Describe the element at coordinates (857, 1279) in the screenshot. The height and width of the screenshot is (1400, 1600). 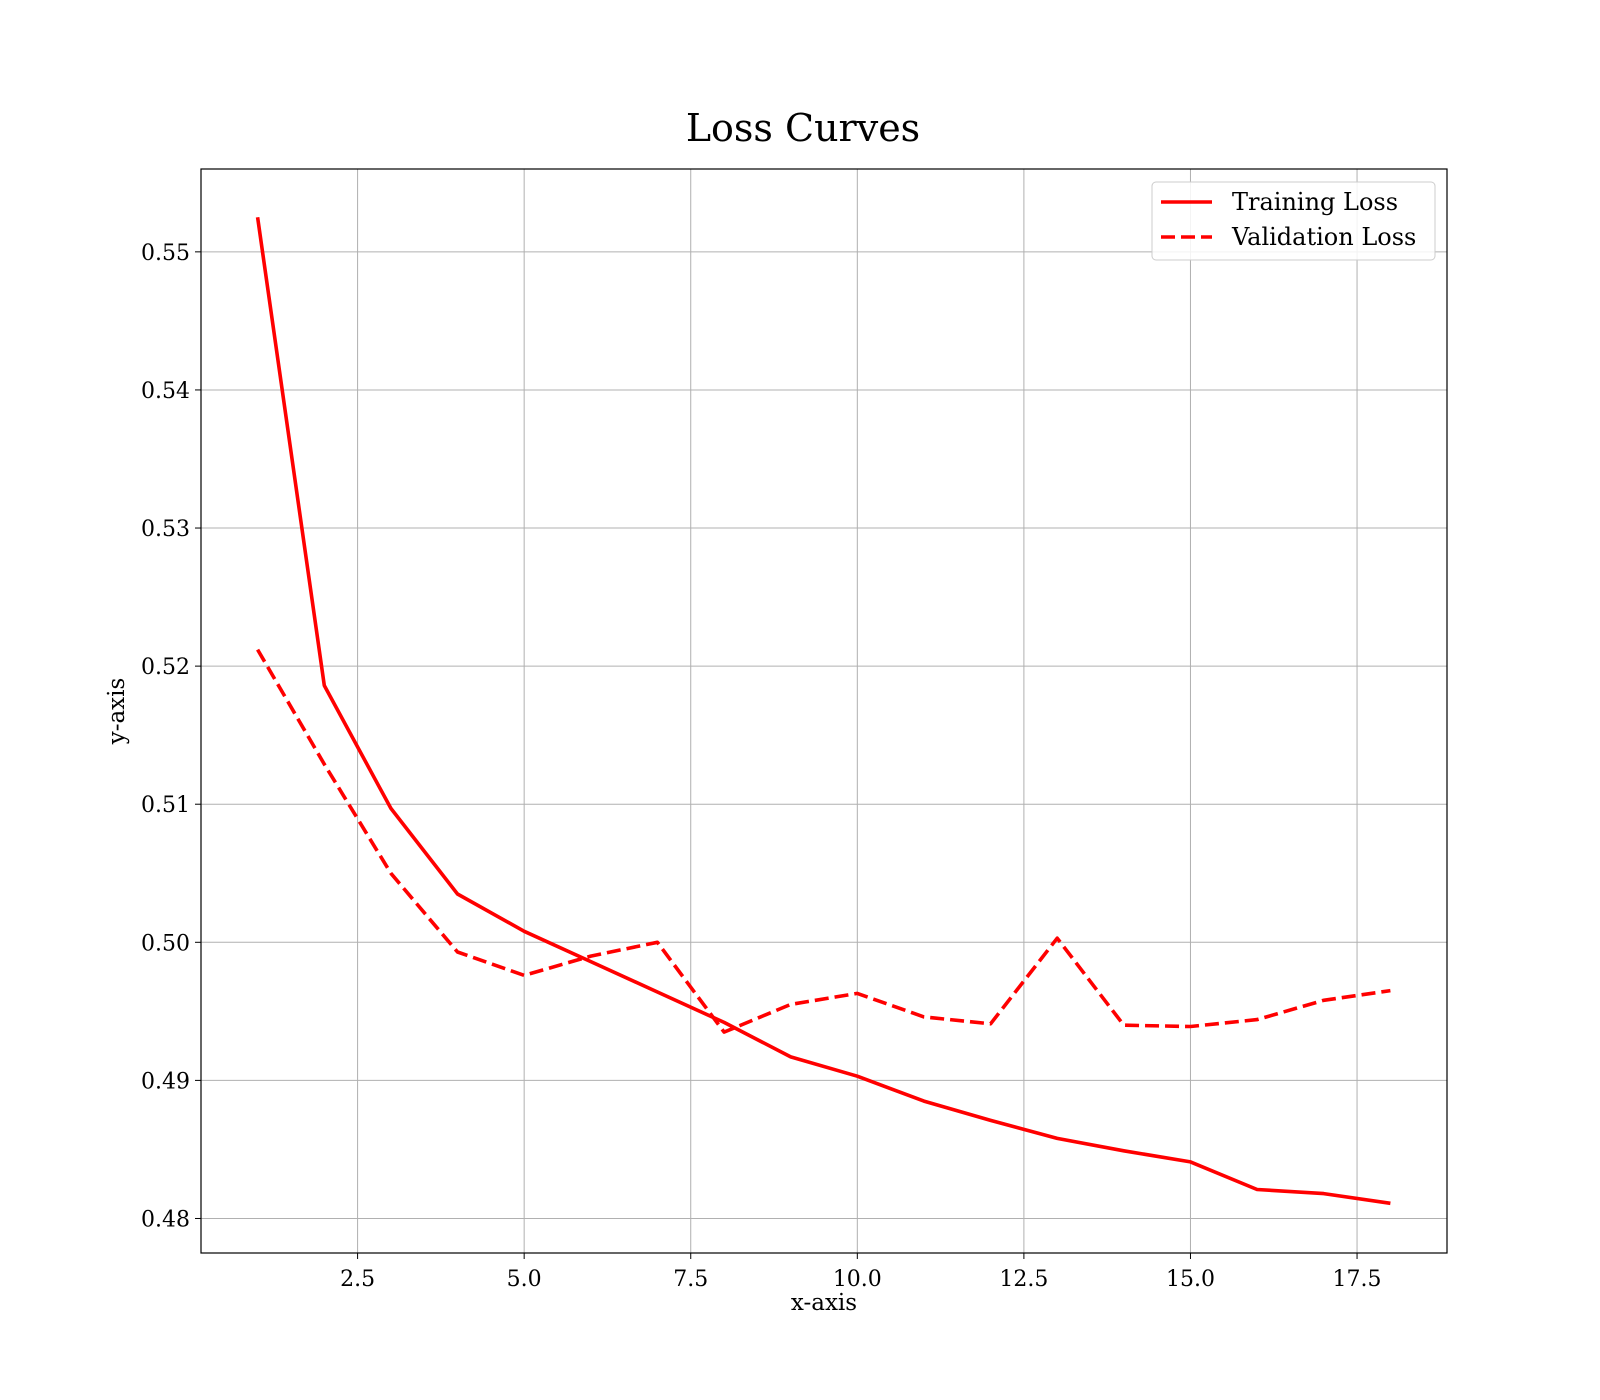
I see `x-tick-label: 10.0` at that location.